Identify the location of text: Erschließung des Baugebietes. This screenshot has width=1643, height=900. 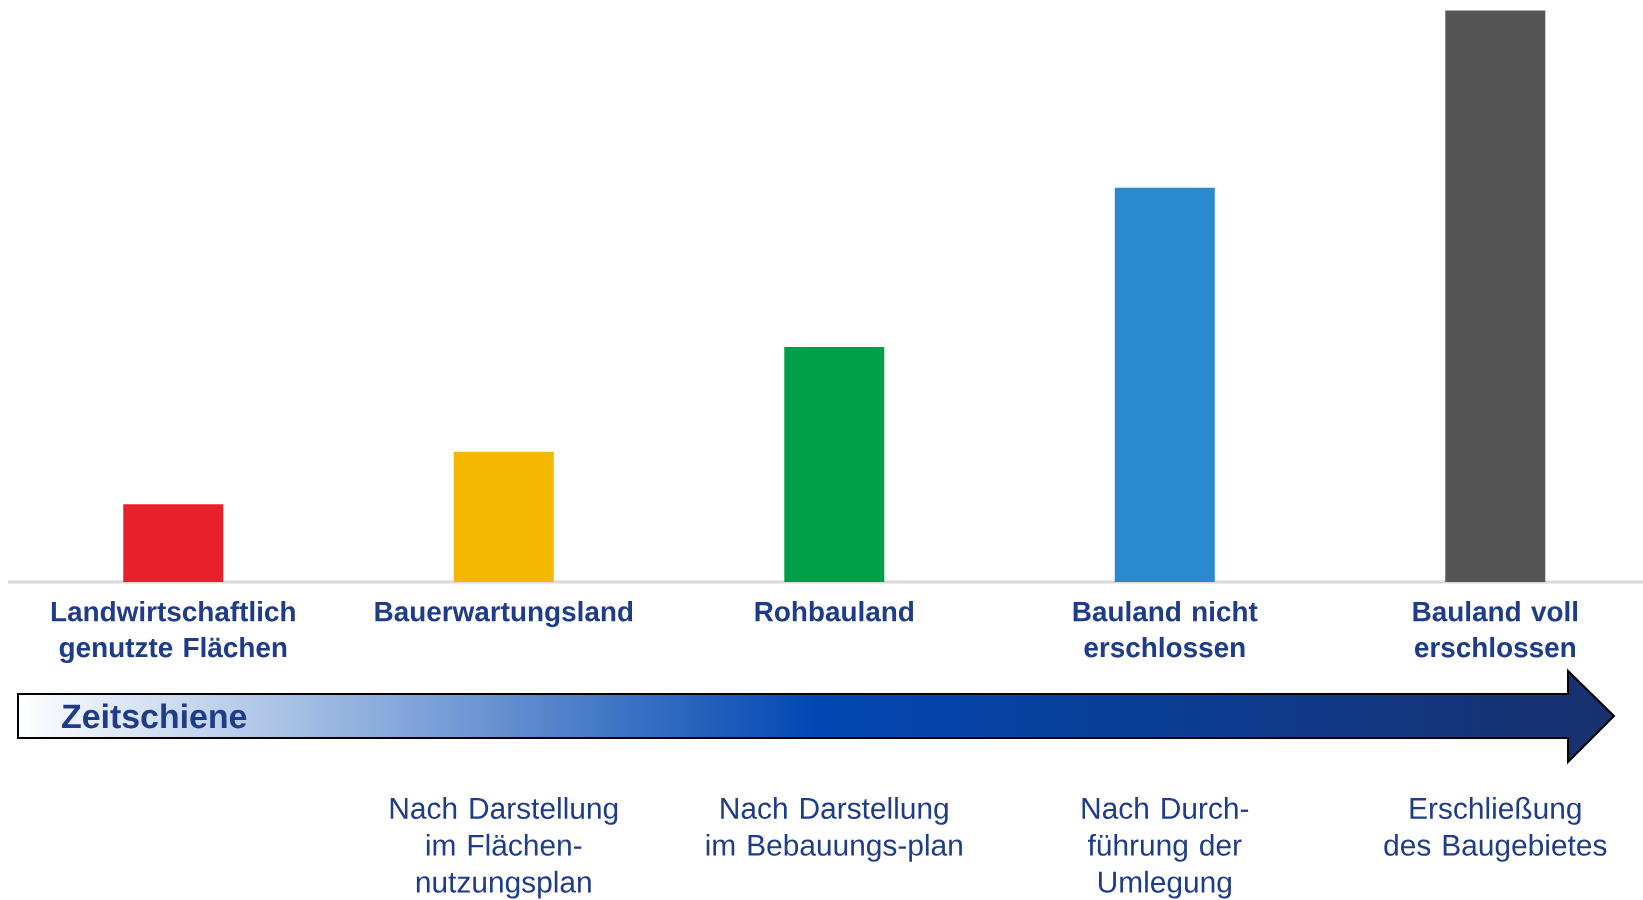
(1495, 829).